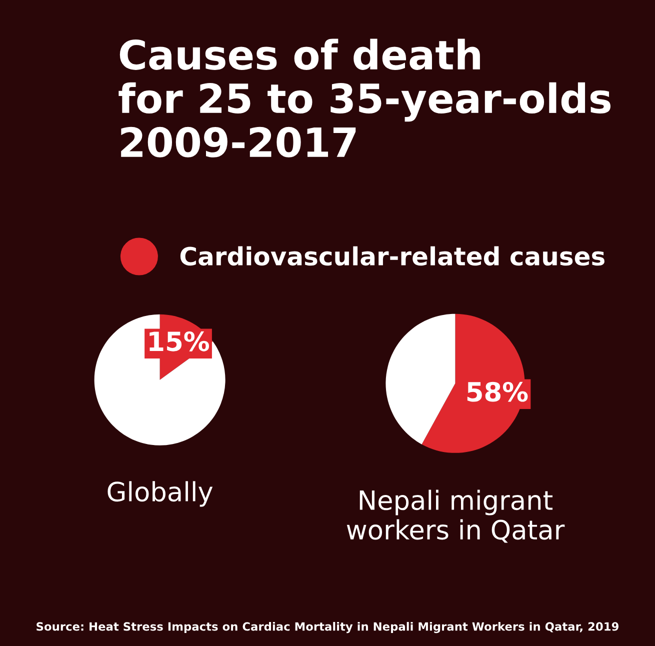 The height and width of the screenshot is (646, 655). Describe the element at coordinates (160, 494) in the screenshot. I see `text: Globally` at that location.